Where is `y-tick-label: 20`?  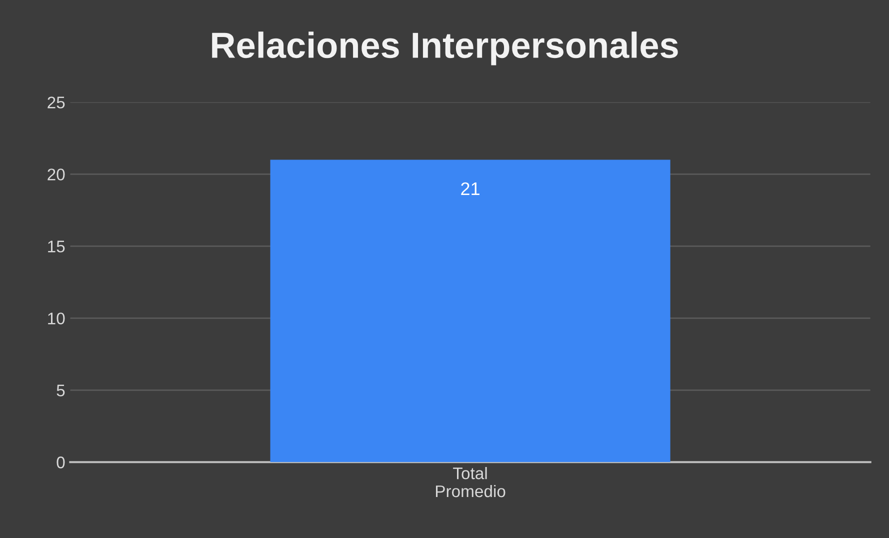
y-tick-label: 20 is located at coordinates (56, 174).